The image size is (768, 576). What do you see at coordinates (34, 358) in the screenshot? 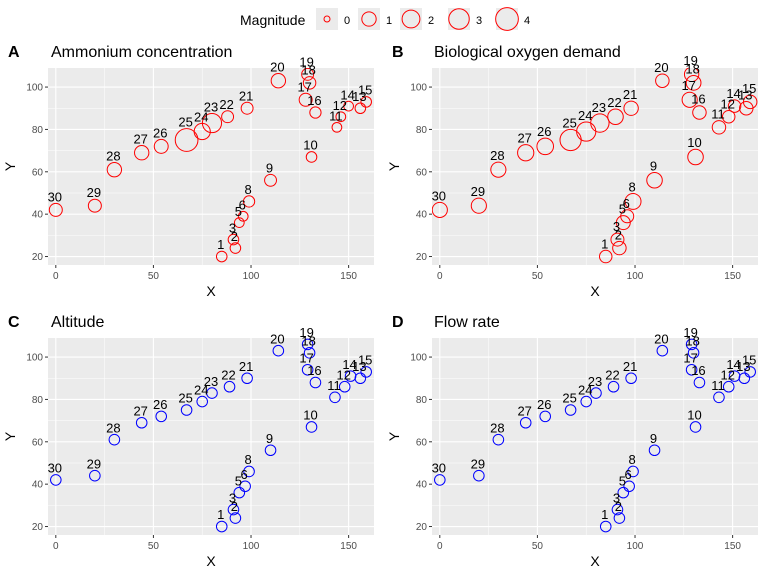
I see `y-tick-label: 100` at bounding box center [34, 358].